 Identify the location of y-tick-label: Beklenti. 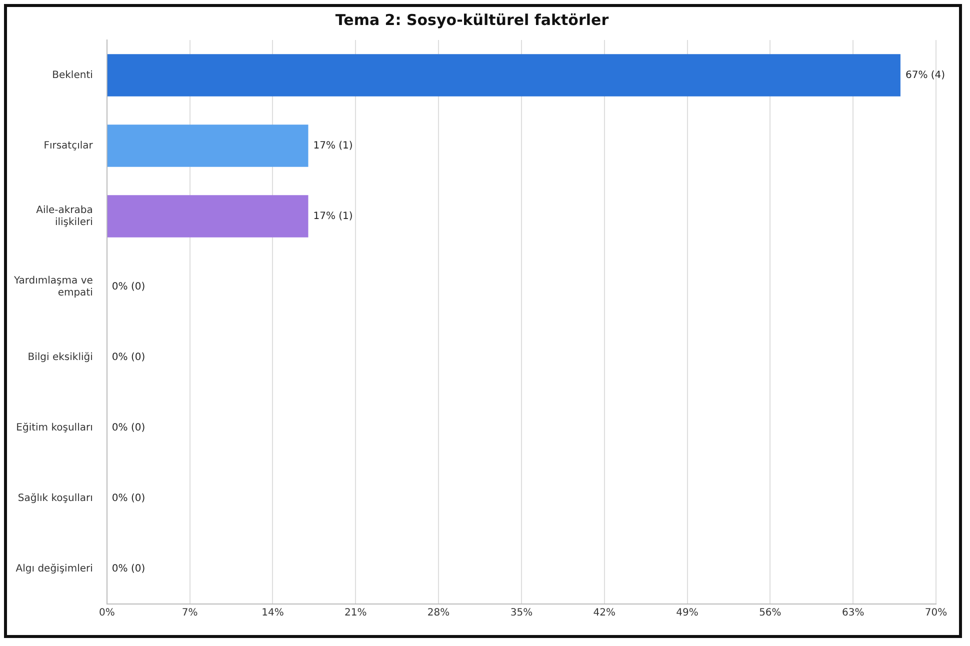
(72, 75).